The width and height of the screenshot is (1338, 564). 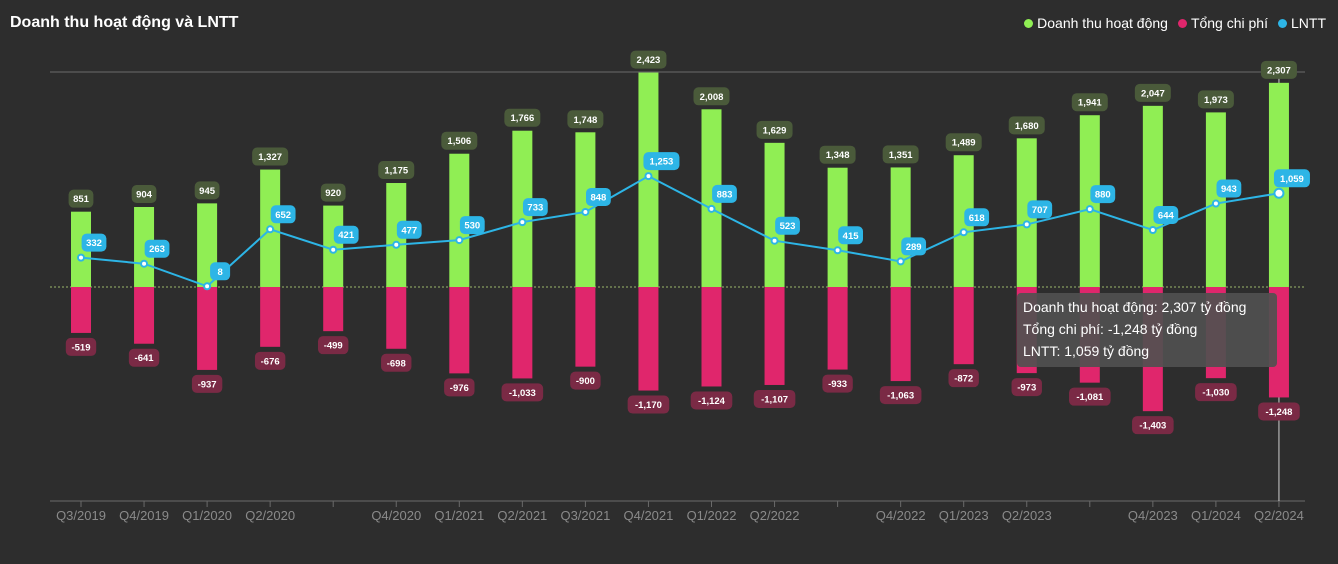 What do you see at coordinates (157, 249) in the screenshot?
I see `lntt-label: 263` at bounding box center [157, 249].